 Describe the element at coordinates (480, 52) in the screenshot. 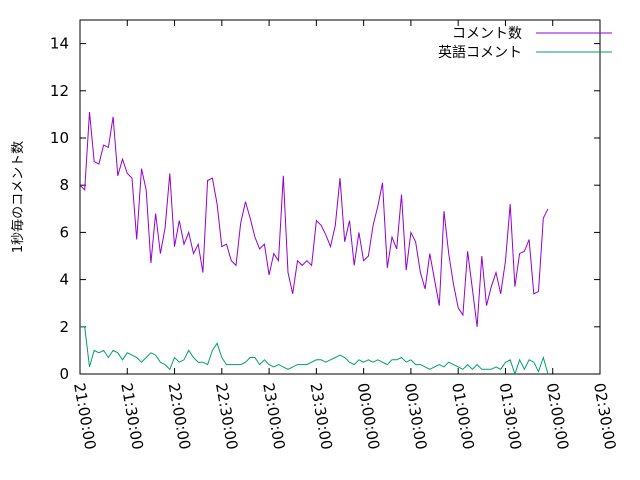

I see `legend-label: 英語コメント` at that location.